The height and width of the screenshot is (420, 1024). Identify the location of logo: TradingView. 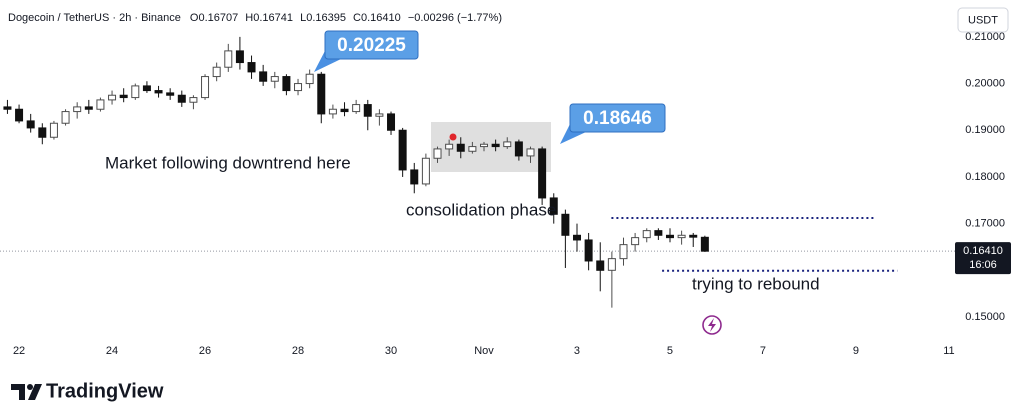
(87, 391).